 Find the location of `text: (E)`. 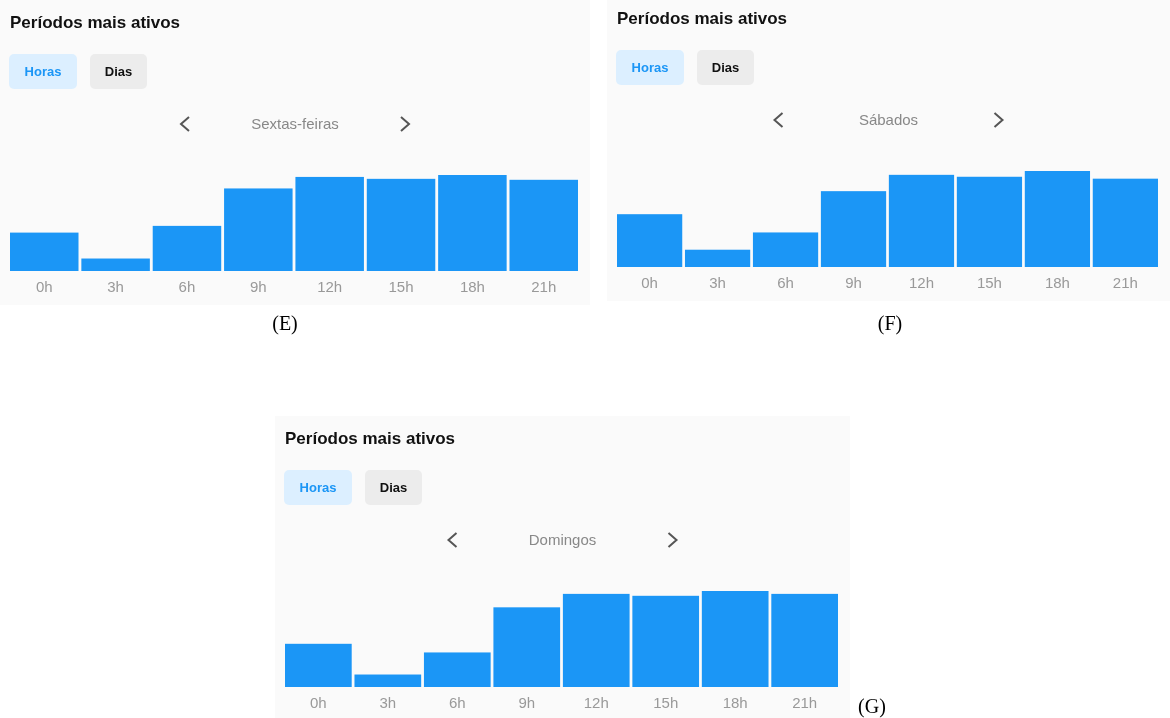

text: (E) is located at coordinates (285, 323).